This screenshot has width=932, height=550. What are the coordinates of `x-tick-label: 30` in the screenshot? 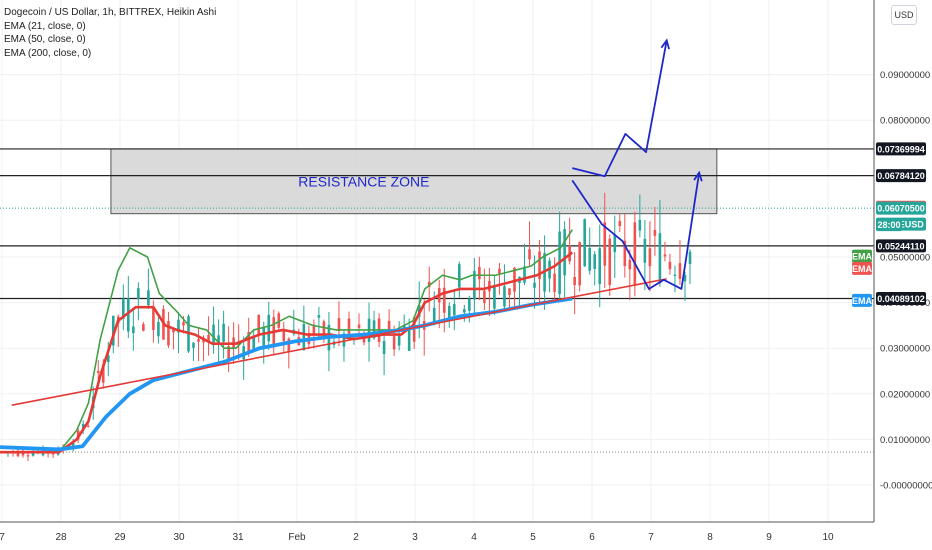 It's located at (179, 537).